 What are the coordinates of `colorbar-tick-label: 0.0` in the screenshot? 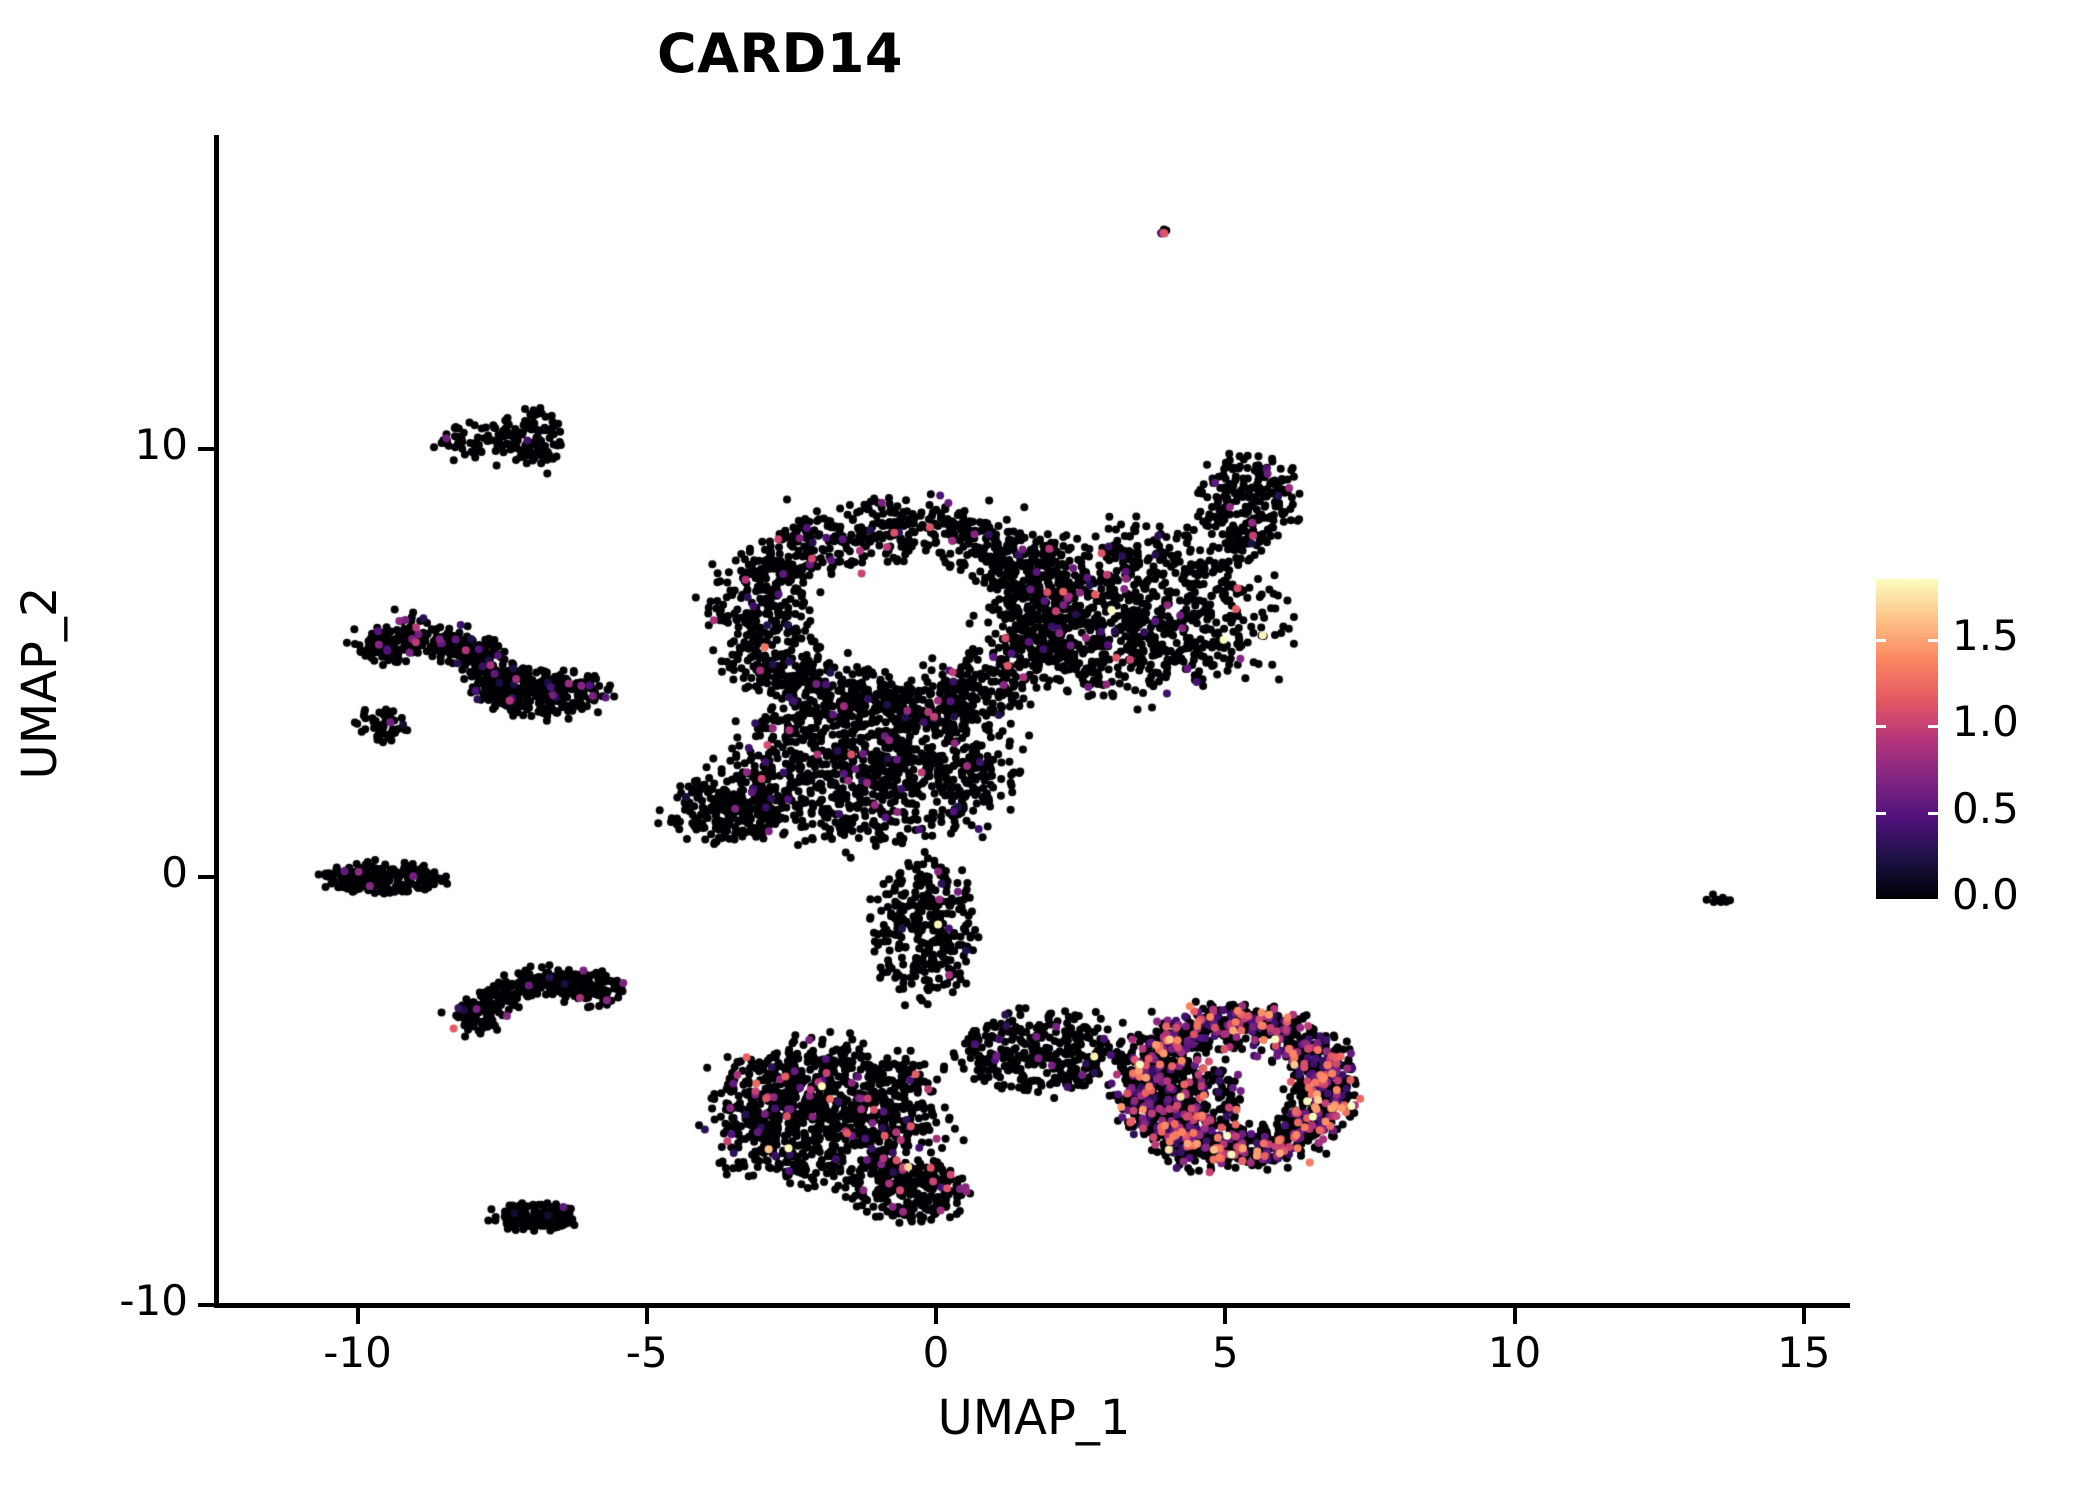 It's located at (1985, 894).